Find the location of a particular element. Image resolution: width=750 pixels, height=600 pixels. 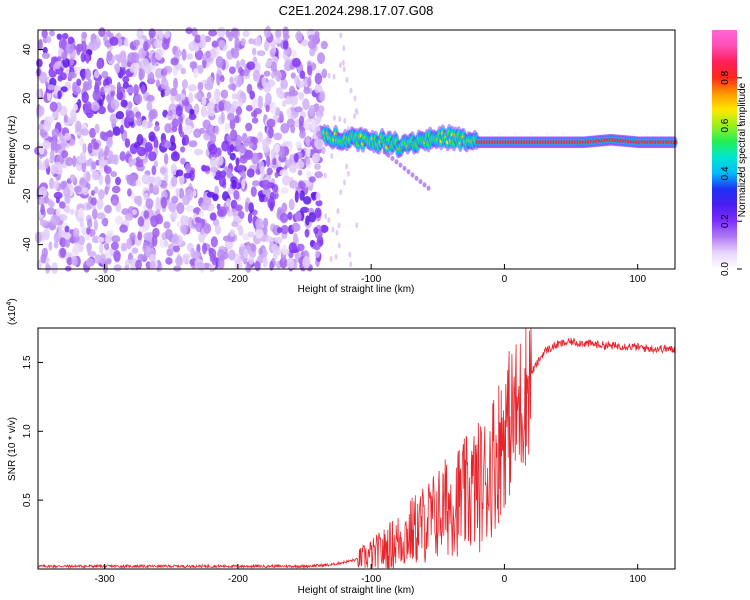

spectrogram-y-tick-label: 0 is located at coordinates (27, 147).